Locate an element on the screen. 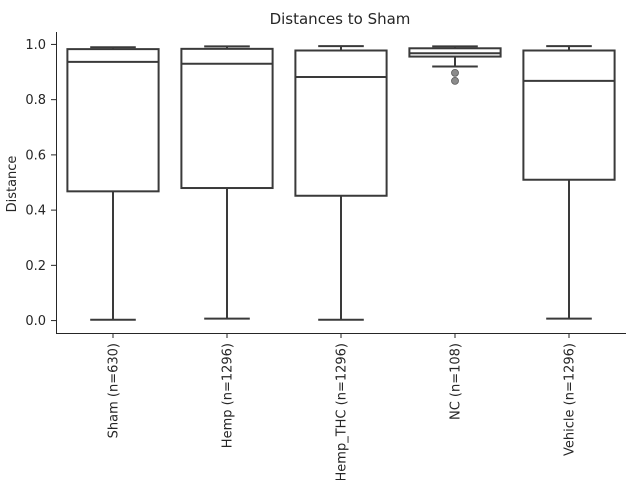 This screenshot has height=480, width=640. y-tick-label: 0.0 is located at coordinates (35, 321).